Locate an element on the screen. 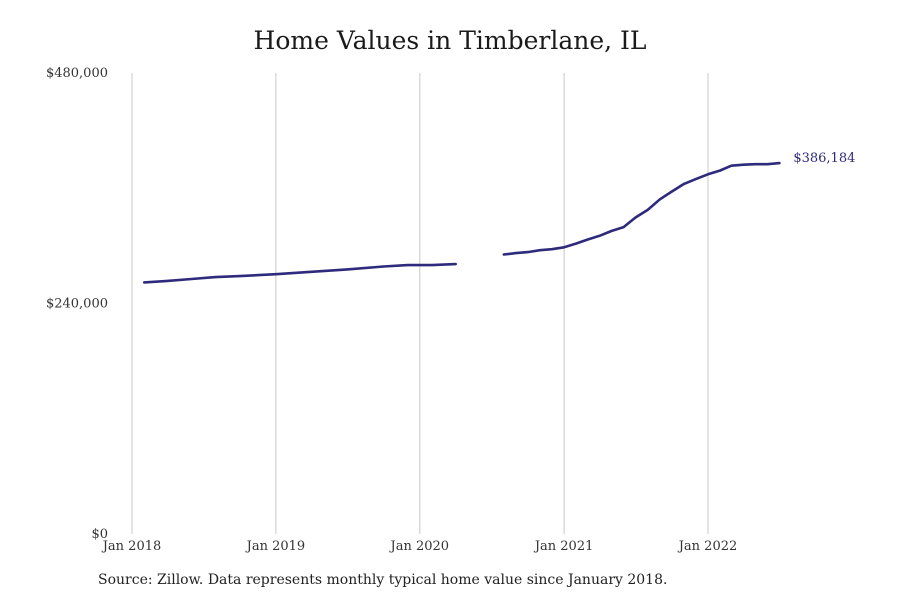 This screenshot has width=900, height=600. x-tick-label: Jan 2020 is located at coordinates (419, 546).